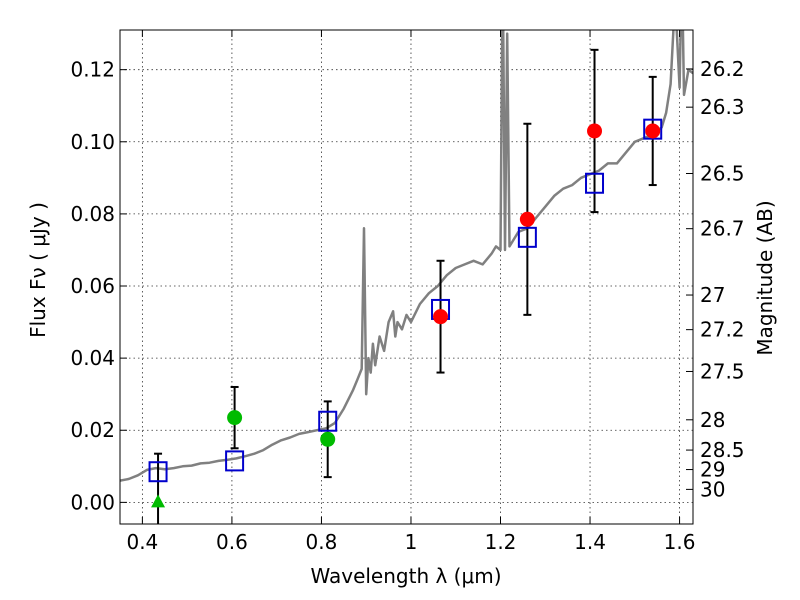 Image resolution: width=800 pixels, height=600 pixels. I want to click on x-tick-label: 1.6, so click(680, 542).